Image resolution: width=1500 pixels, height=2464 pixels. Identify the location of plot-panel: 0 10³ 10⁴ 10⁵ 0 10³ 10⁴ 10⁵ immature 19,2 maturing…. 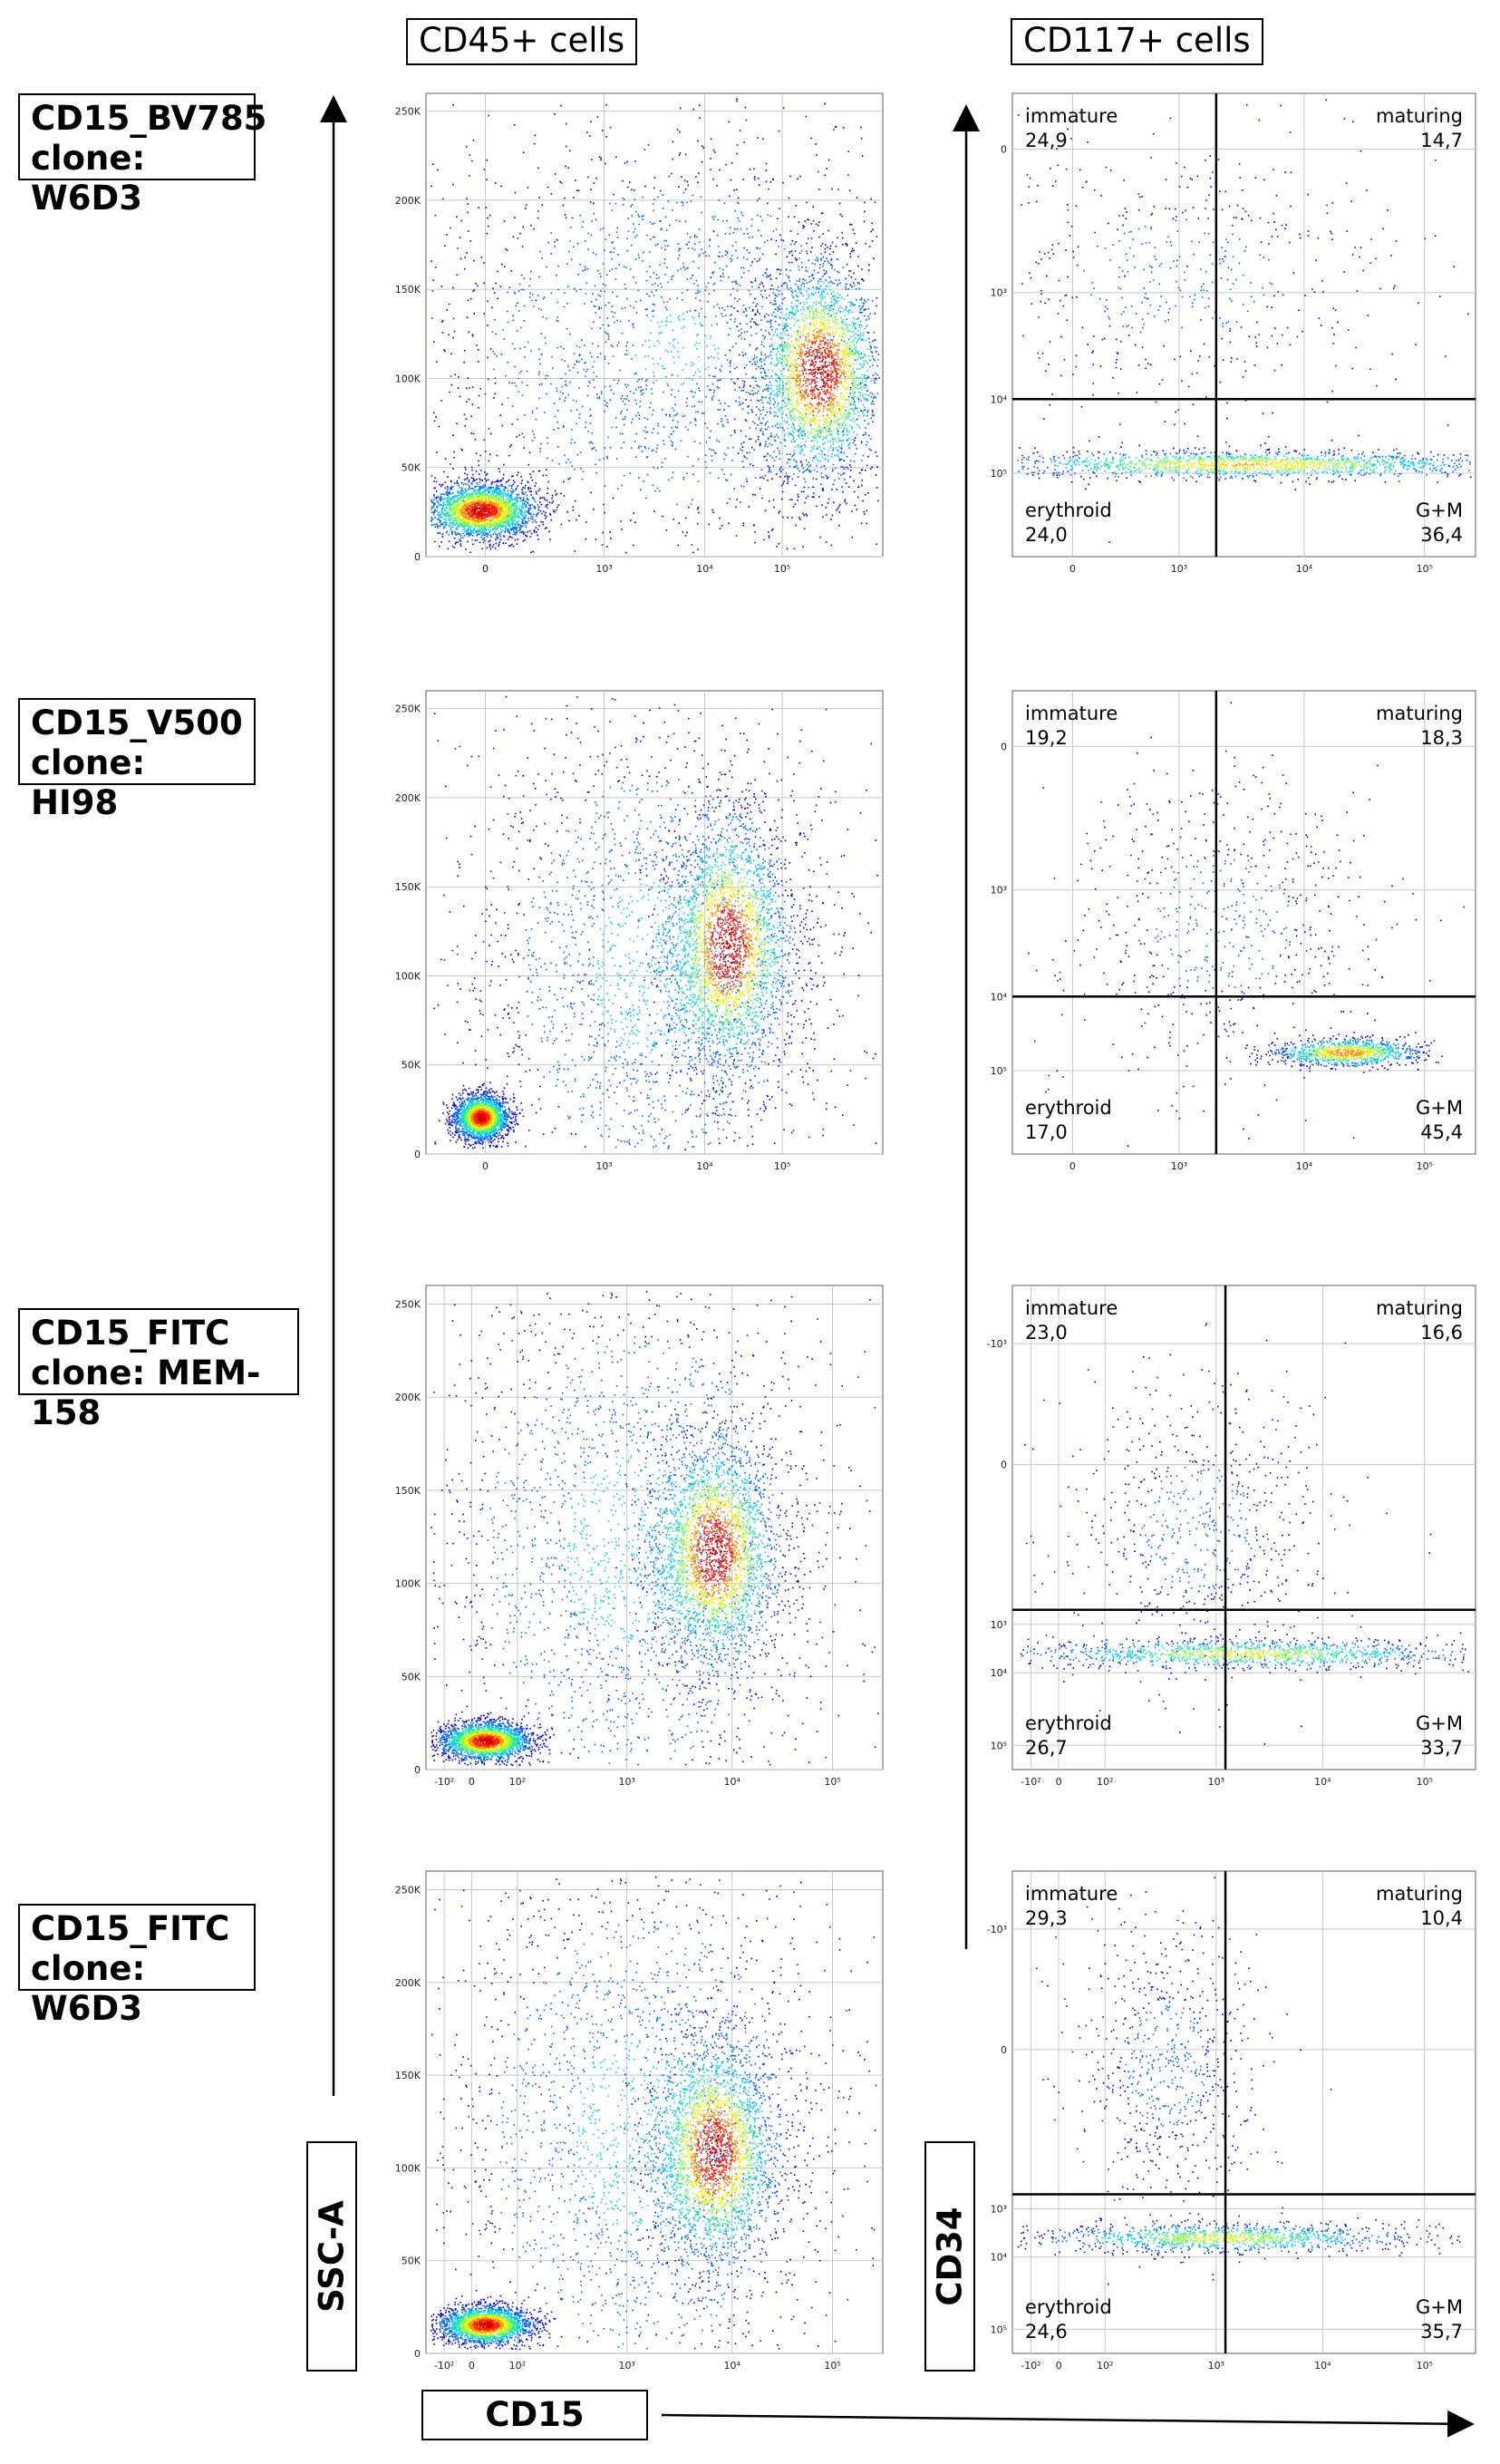
(1233, 931).